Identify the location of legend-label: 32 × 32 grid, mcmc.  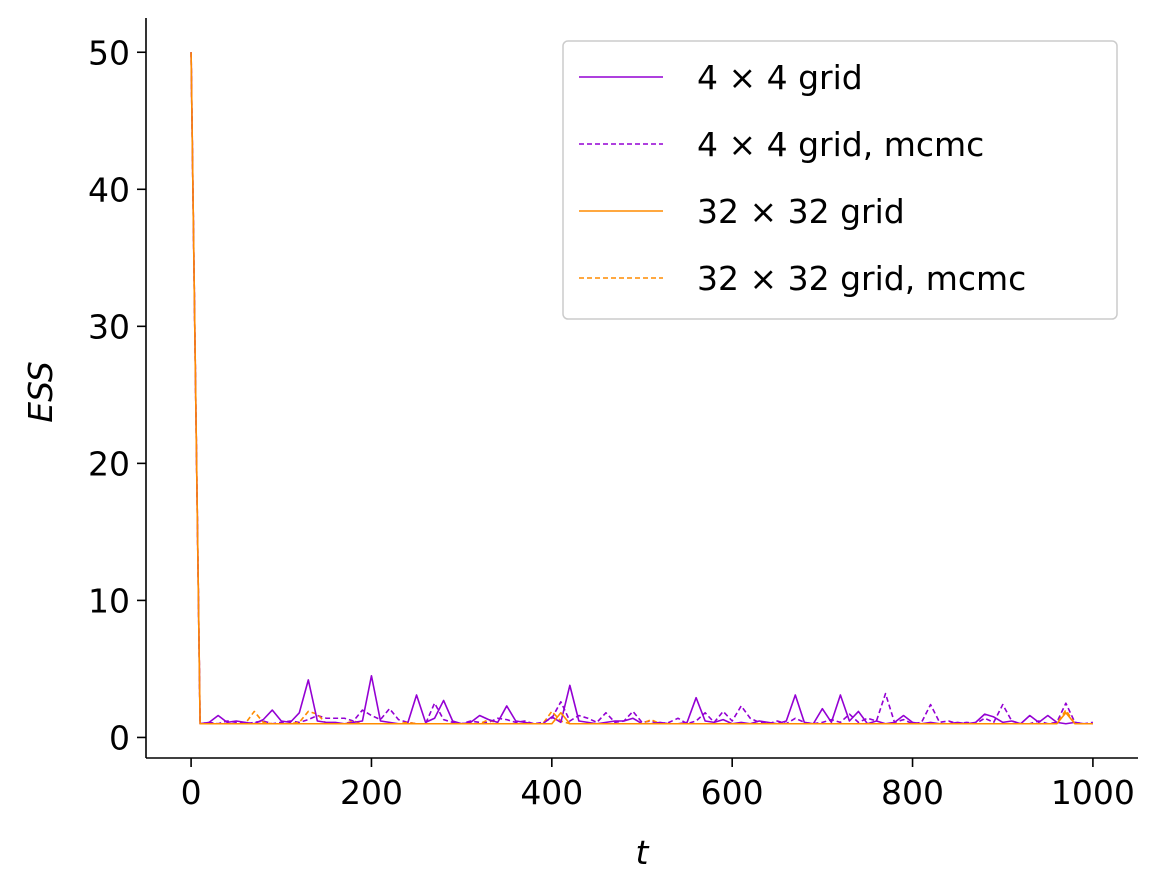
(861, 278).